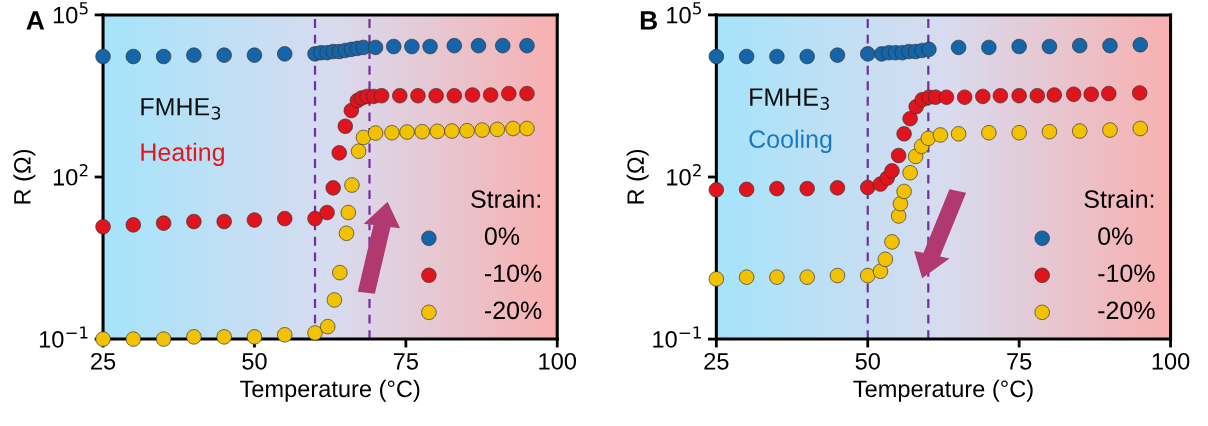 The height and width of the screenshot is (426, 1208). I want to click on annotation: Cooling, so click(790, 141).